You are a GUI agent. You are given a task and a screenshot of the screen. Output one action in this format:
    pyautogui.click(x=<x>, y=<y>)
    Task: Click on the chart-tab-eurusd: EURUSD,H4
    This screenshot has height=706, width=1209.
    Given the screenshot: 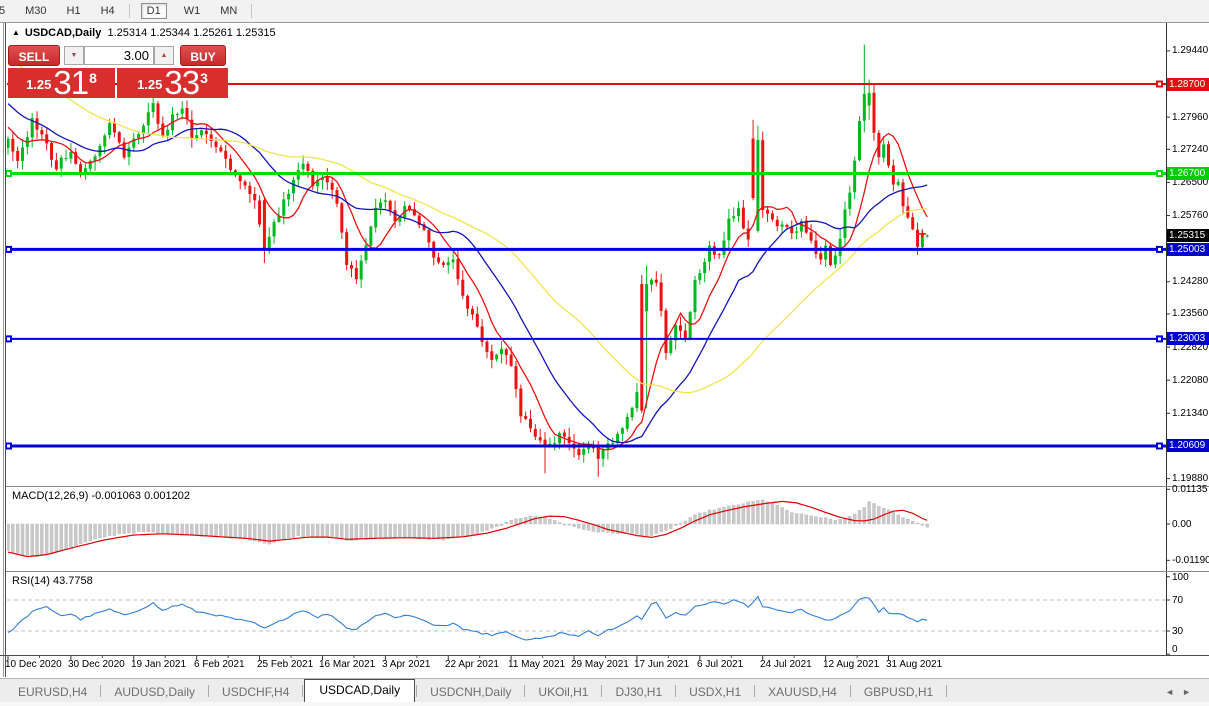 What is the action you would take?
    pyautogui.click(x=53, y=692)
    